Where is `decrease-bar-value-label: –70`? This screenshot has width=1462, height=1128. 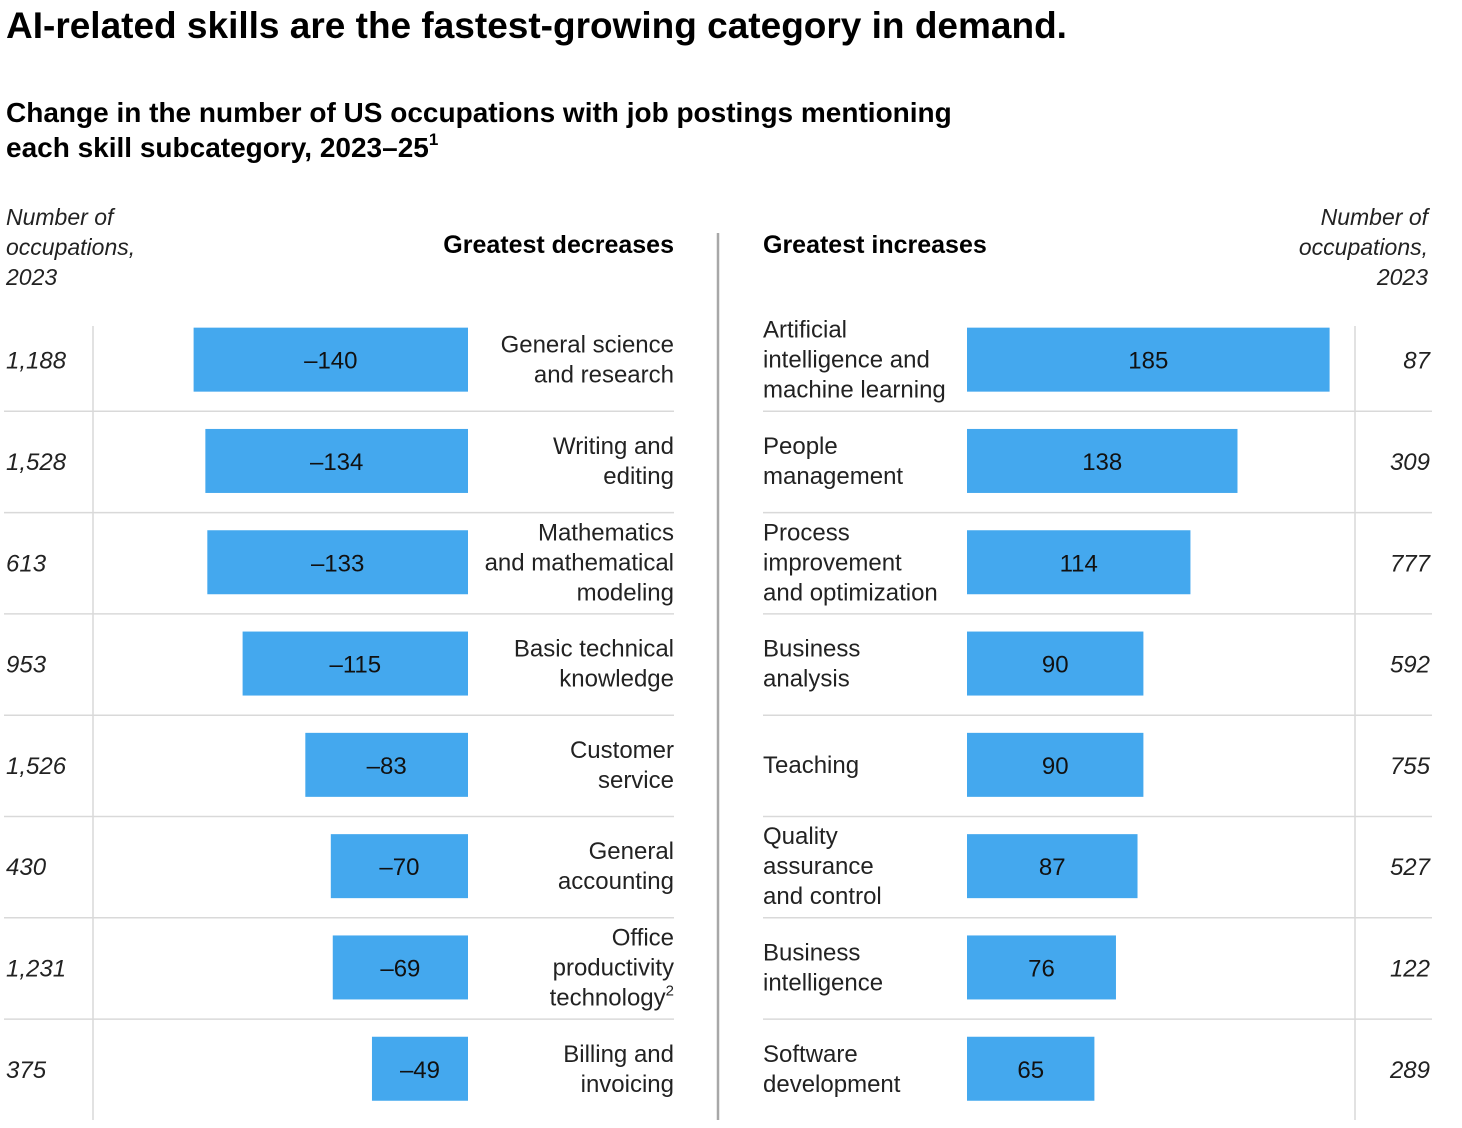
decrease-bar-value-label: –70 is located at coordinates (399, 867).